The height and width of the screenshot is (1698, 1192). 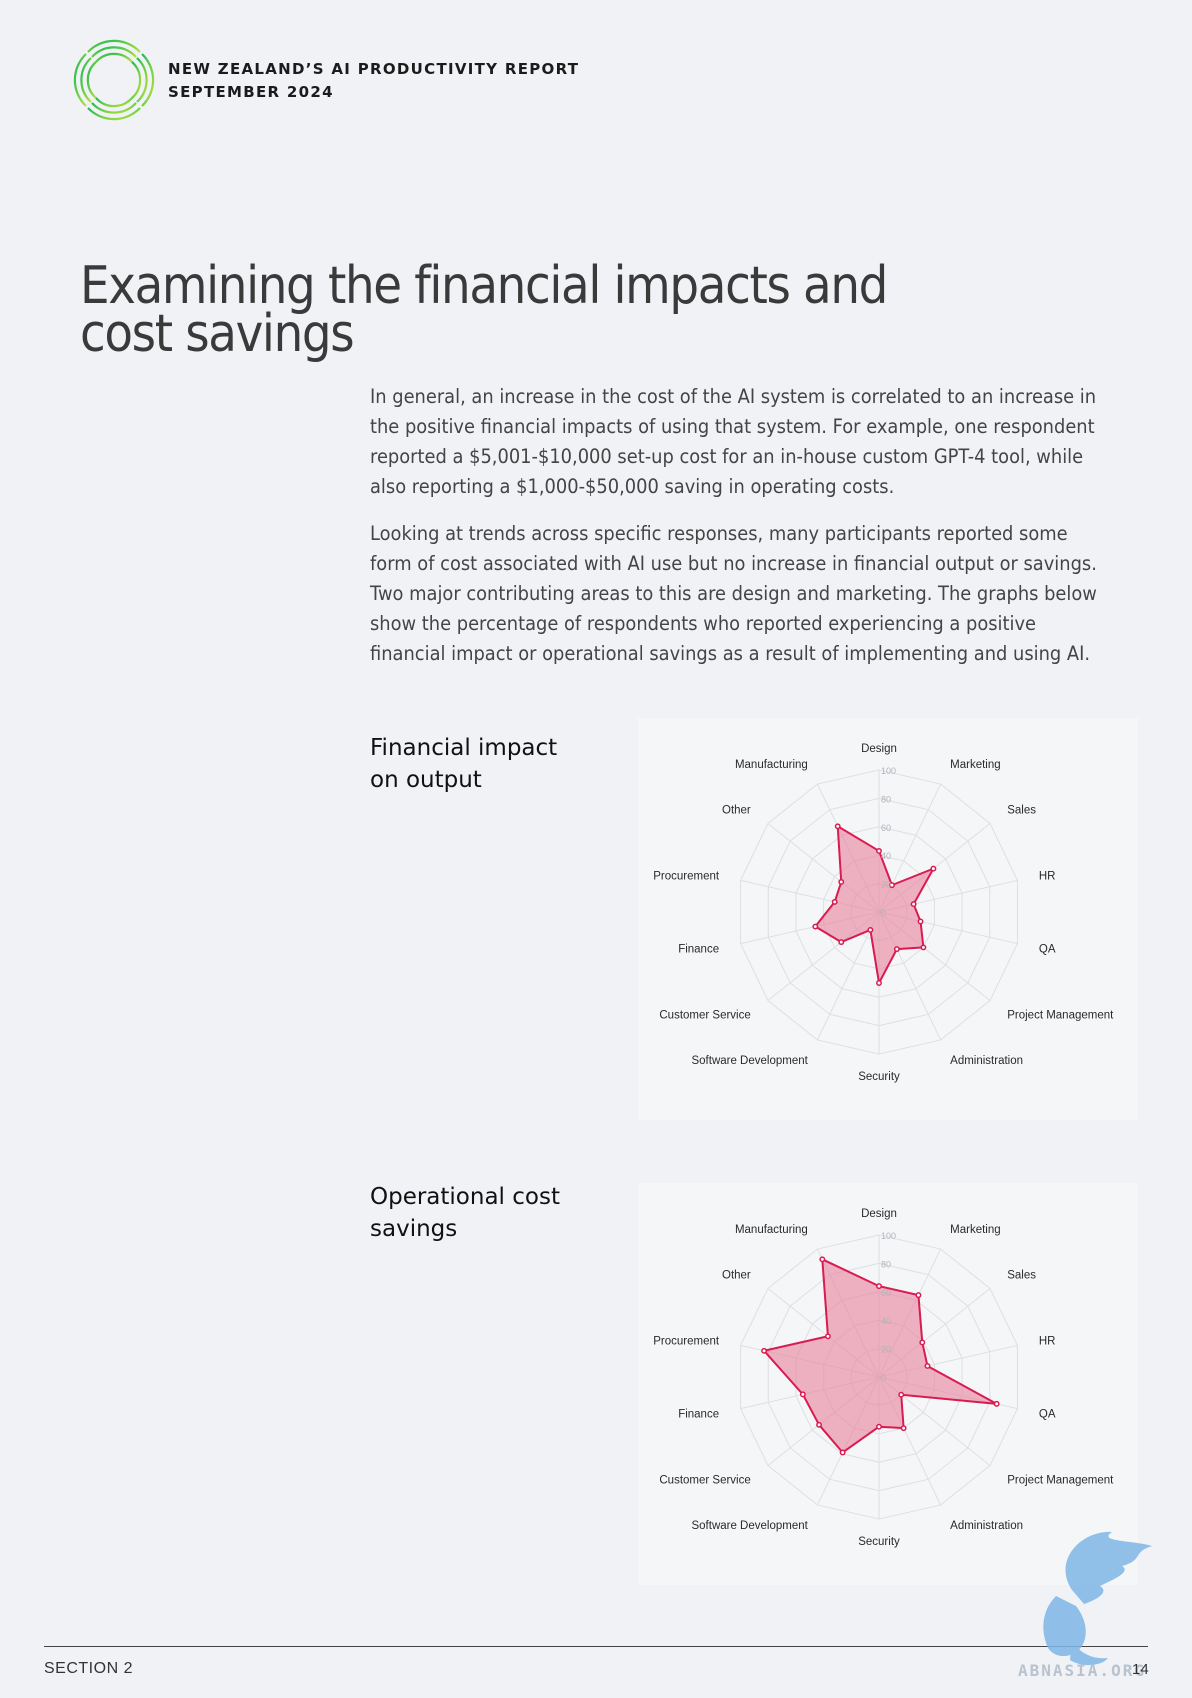 What do you see at coordinates (217, 334) in the screenshot?
I see `heading-line-2: cost savings` at bounding box center [217, 334].